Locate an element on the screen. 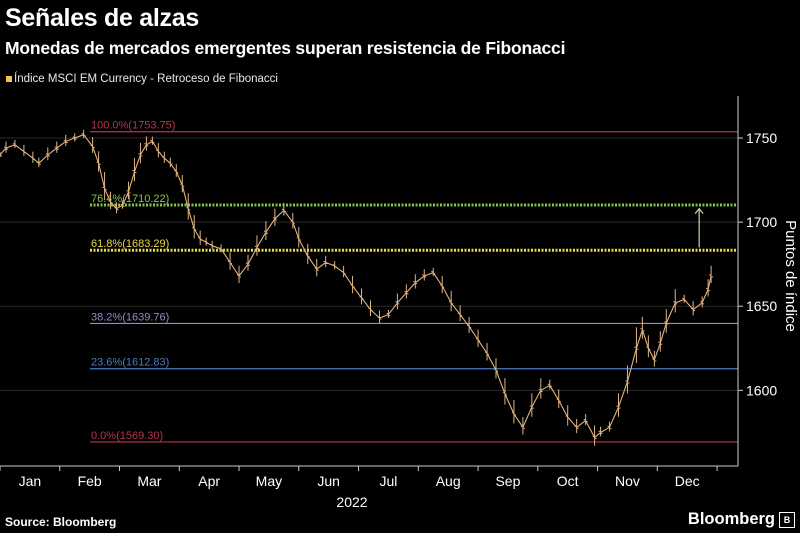  x-tick-label: Jan is located at coordinates (30, 481).